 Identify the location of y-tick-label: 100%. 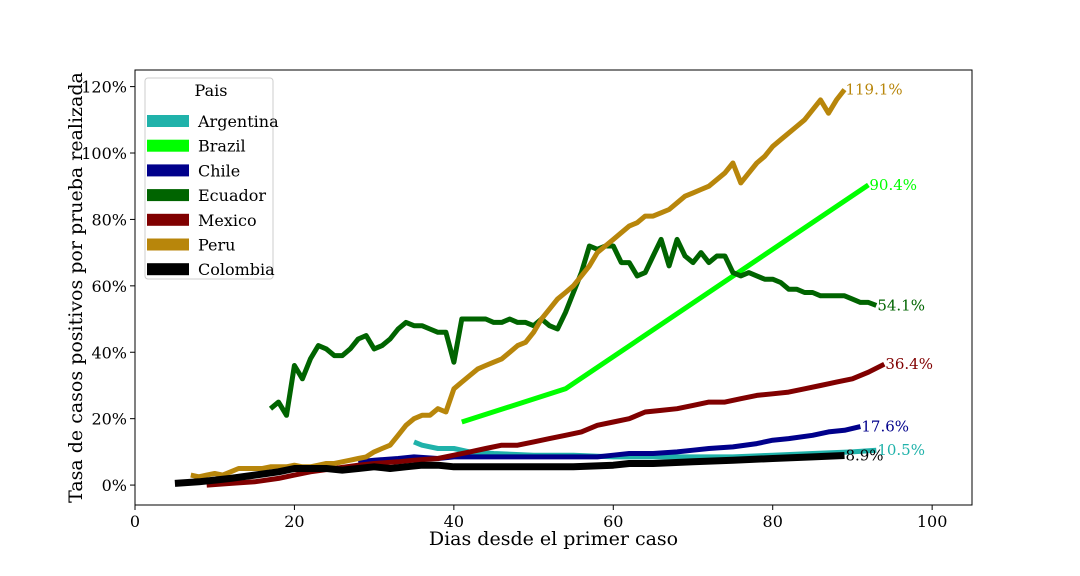
(104, 153).